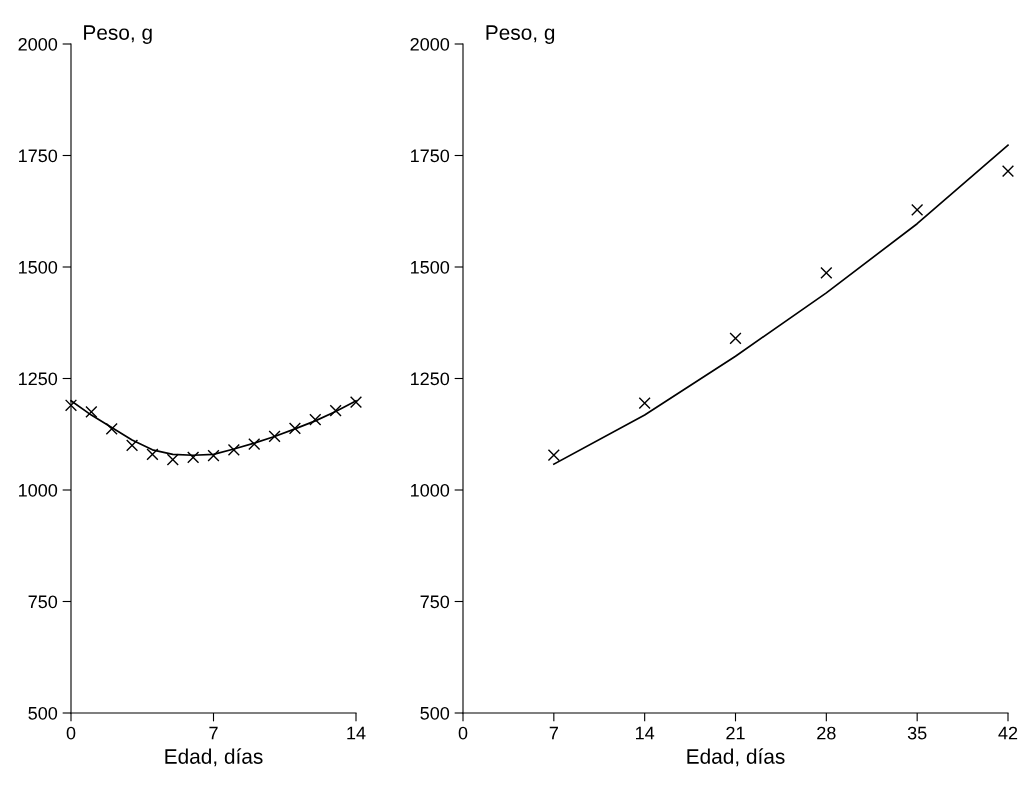 This screenshot has height=796, width=1019. What do you see at coordinates (735, 733) in the screenshot?
I see `x-tick-label: 21` at bounding box center [735, 733].